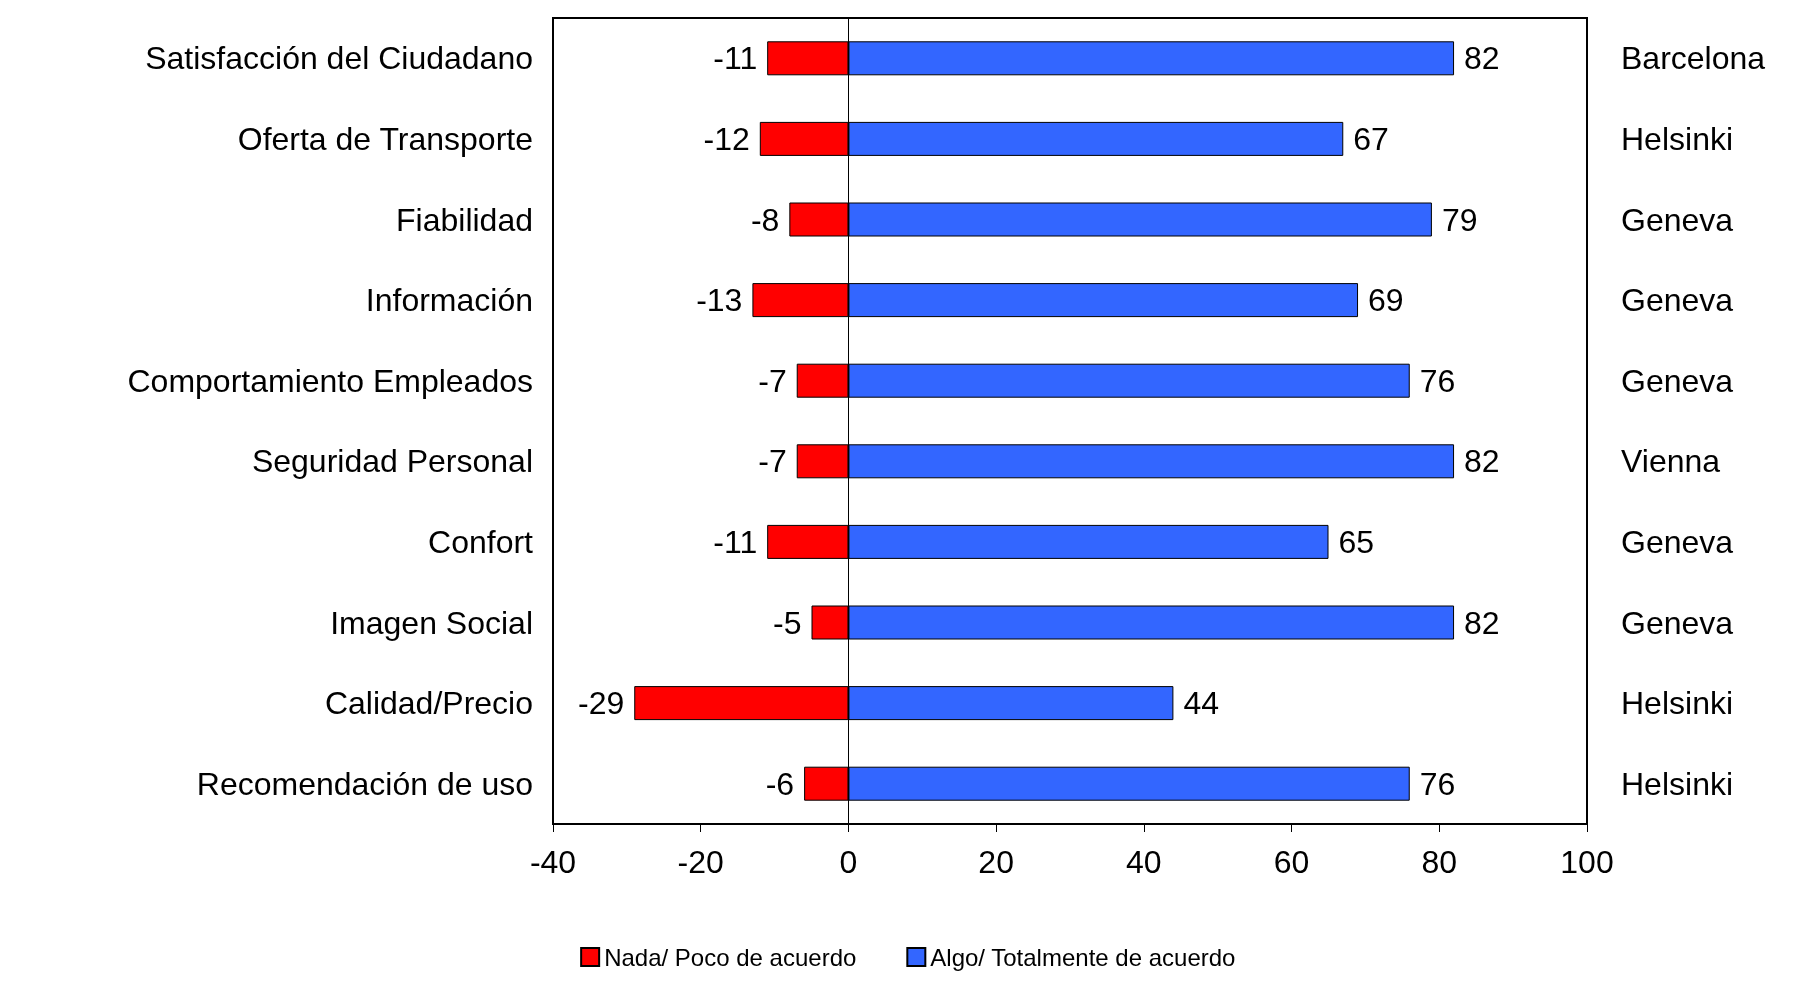  I want to click on data-label: 79, so click(1459, 219).